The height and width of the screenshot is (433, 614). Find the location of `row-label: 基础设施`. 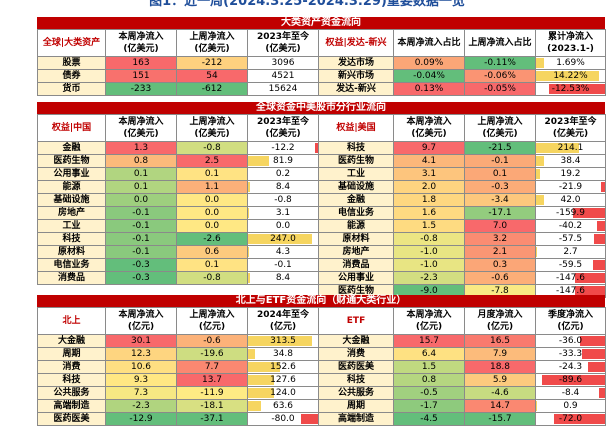

row-label: 基础设施 is located at coordinates (71, 200).